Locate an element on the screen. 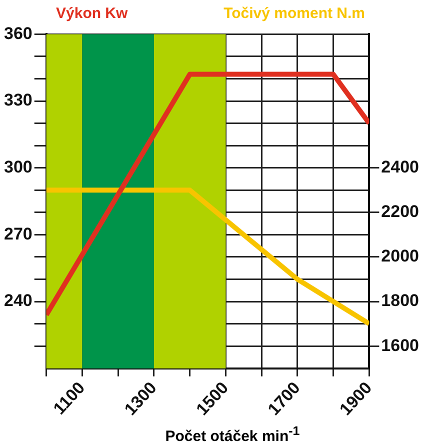 Image resolution: width=425 pixels, height=443 pixels. y2-tick-label: 1600 is located at coordinates (400, 345).